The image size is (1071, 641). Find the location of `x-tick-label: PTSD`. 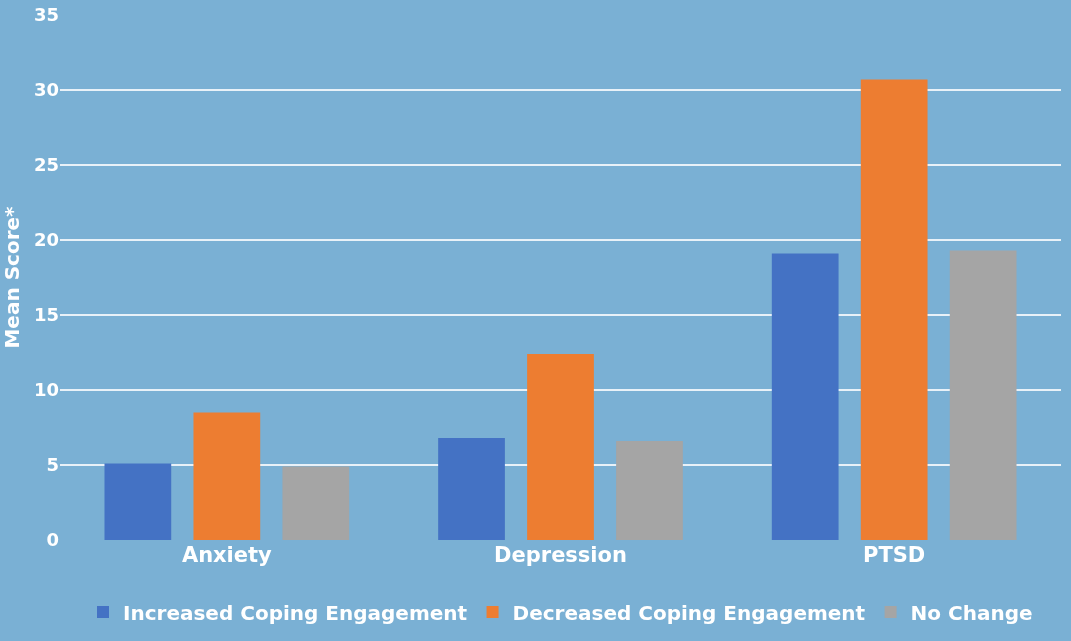

x-tick-label: PTSD is located at coordinates (894, 555).